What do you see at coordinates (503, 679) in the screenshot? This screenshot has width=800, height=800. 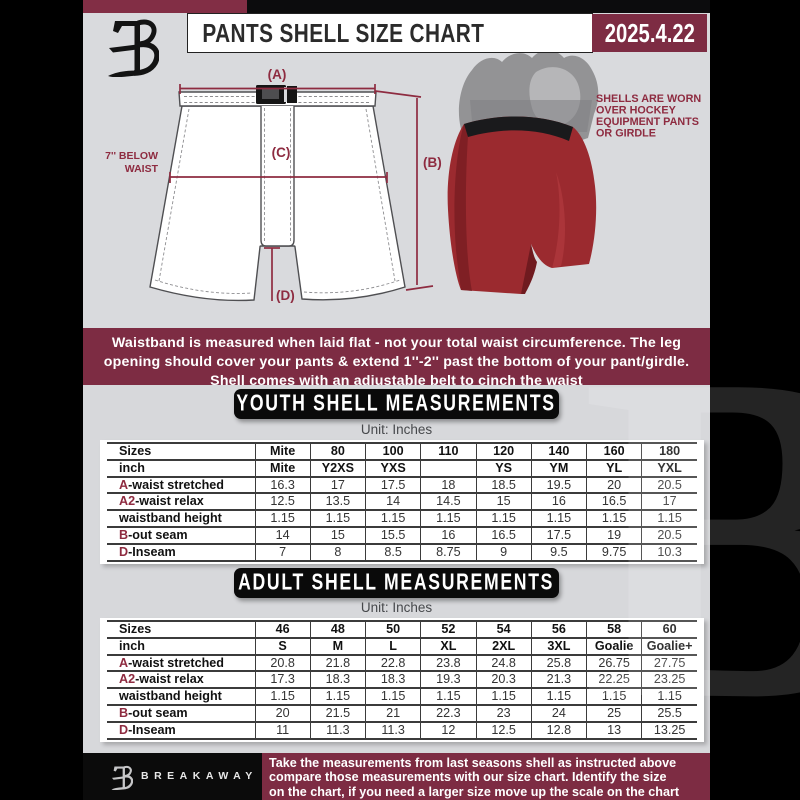 I see `size-cell: 20.3` at bounding box center [503, 679].